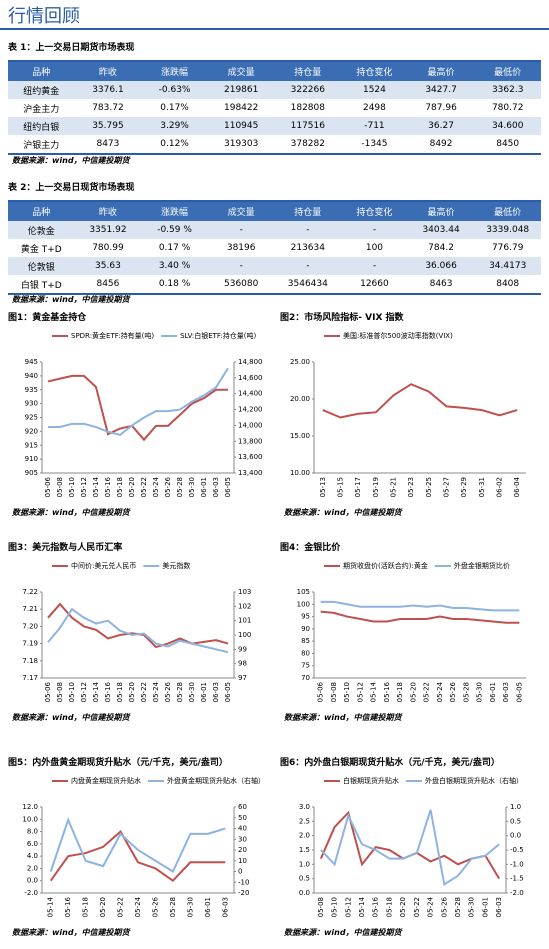 This screenshot has width=549, height=949. Describe the element at coordinates (174, 108) in the screenshot. I see `table-cell: 0.17%` at that location.